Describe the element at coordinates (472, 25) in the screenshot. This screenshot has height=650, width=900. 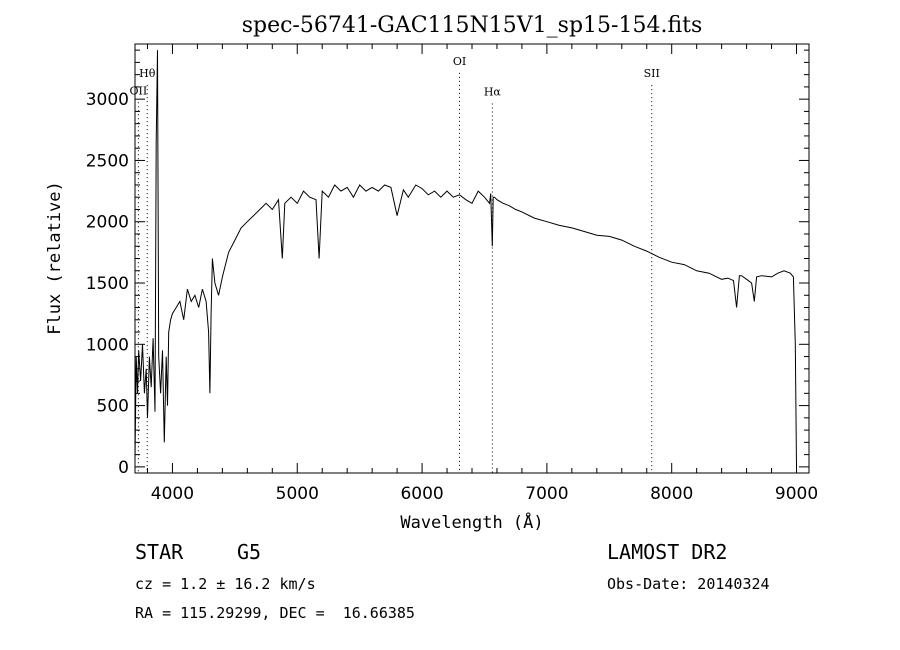
I see `chart-title: spec-56741-GAC115N15V1_sp15-154.fits` at that location.